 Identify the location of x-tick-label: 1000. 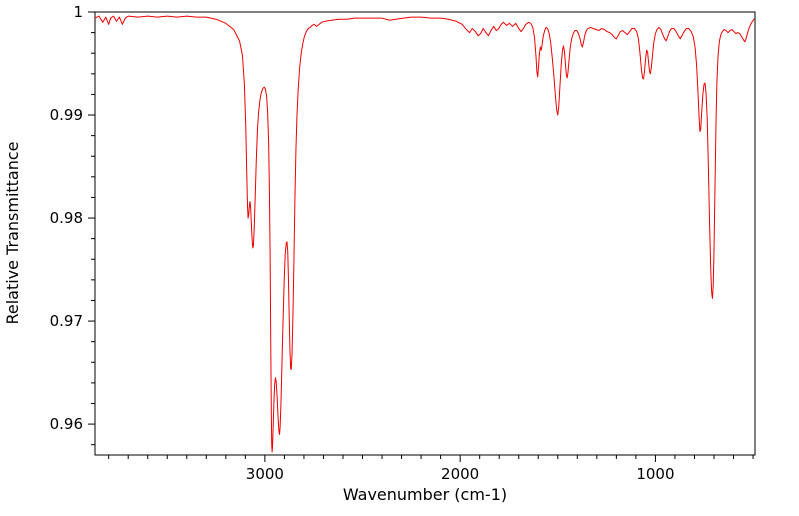
(655, 474).